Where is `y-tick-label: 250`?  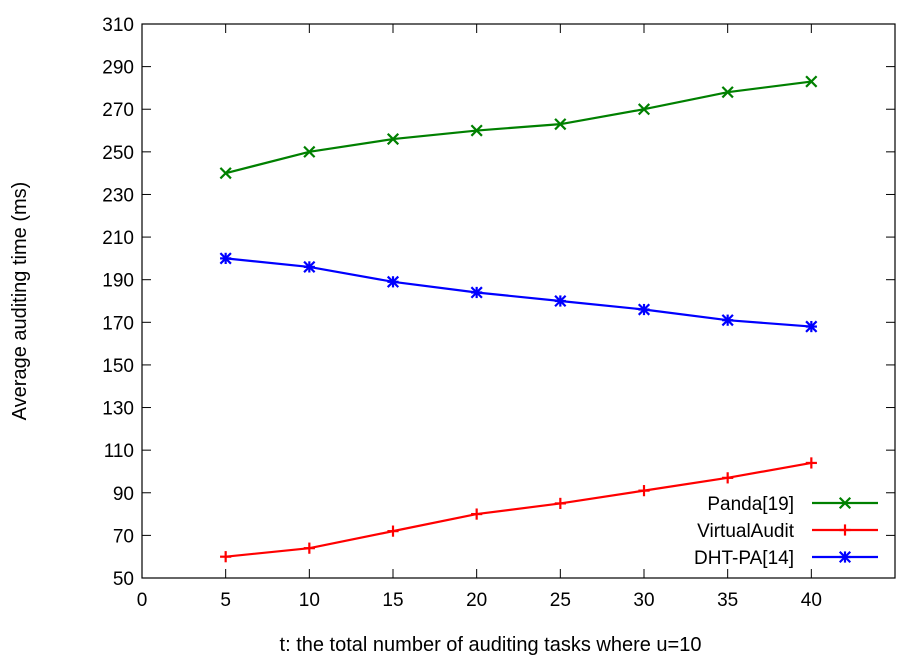 y-tick-label: 250 is located at coordinates (118, 153).